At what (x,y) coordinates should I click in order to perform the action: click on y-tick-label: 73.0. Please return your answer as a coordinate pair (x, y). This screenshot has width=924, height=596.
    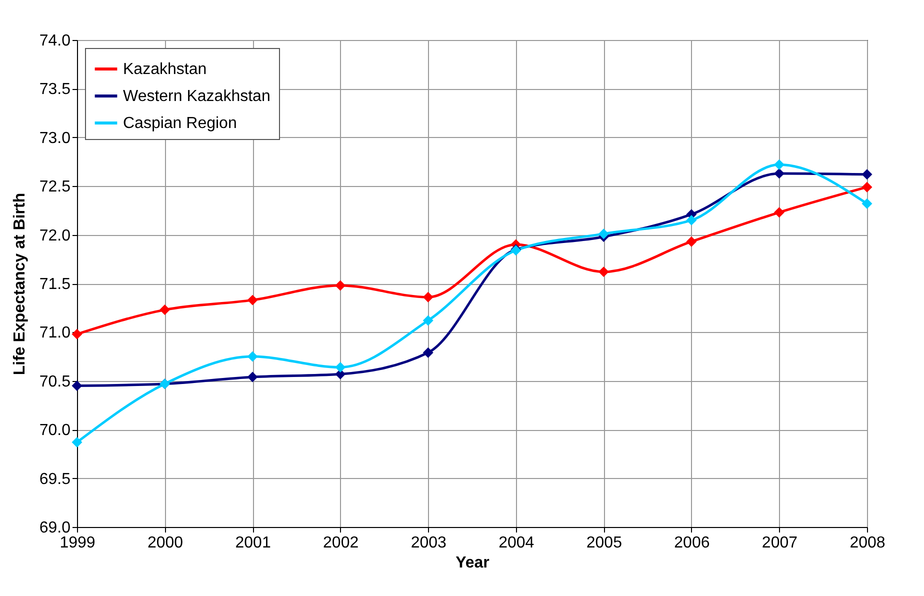
    Looking at the image, I should click on (55, 138).